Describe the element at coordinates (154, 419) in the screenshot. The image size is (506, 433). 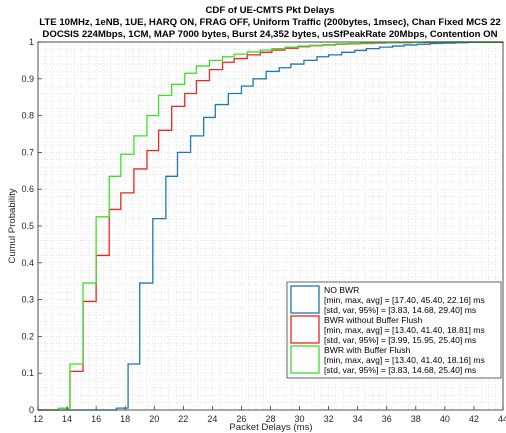
I see `x-tick-label: 20` at that location.